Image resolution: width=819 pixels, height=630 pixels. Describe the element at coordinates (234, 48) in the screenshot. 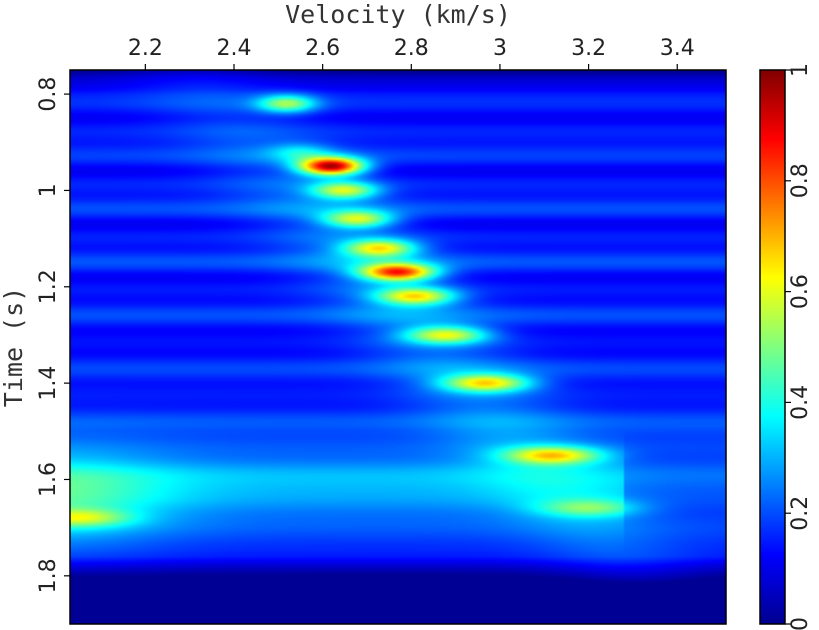

I see `x-tick-label: 2.4` at that location.